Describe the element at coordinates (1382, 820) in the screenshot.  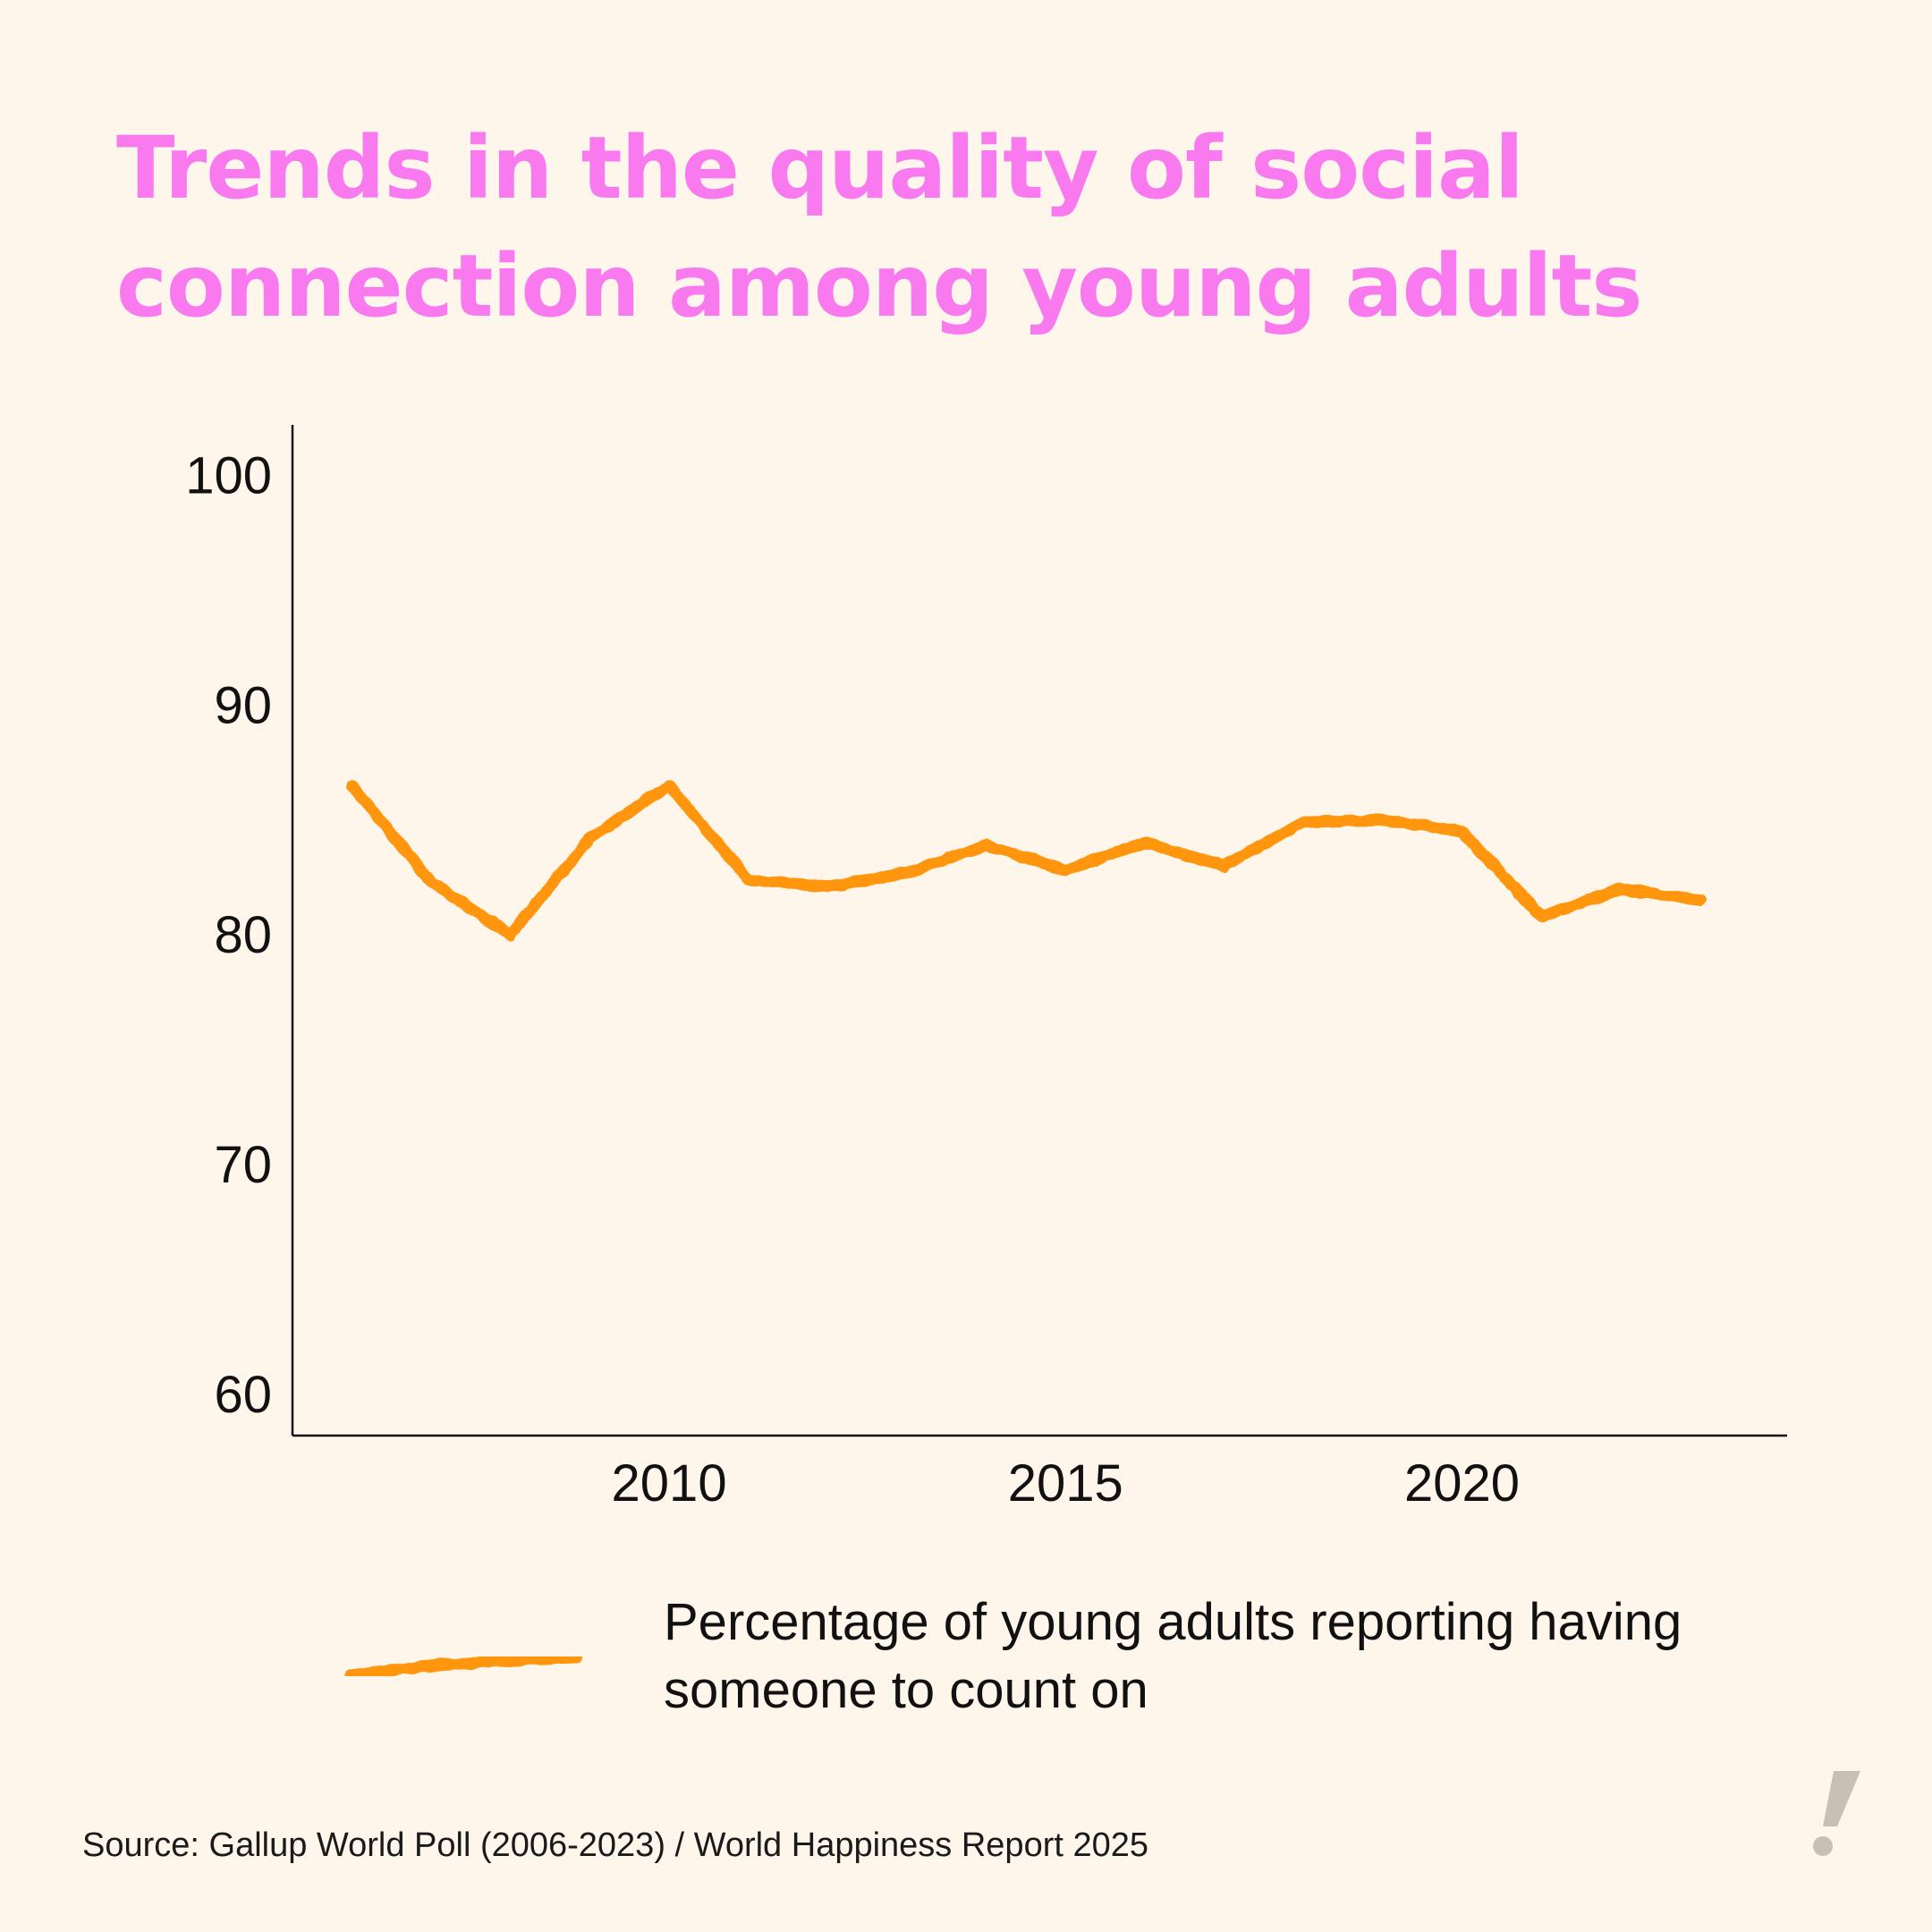
I see `data-point-2019` at that location.